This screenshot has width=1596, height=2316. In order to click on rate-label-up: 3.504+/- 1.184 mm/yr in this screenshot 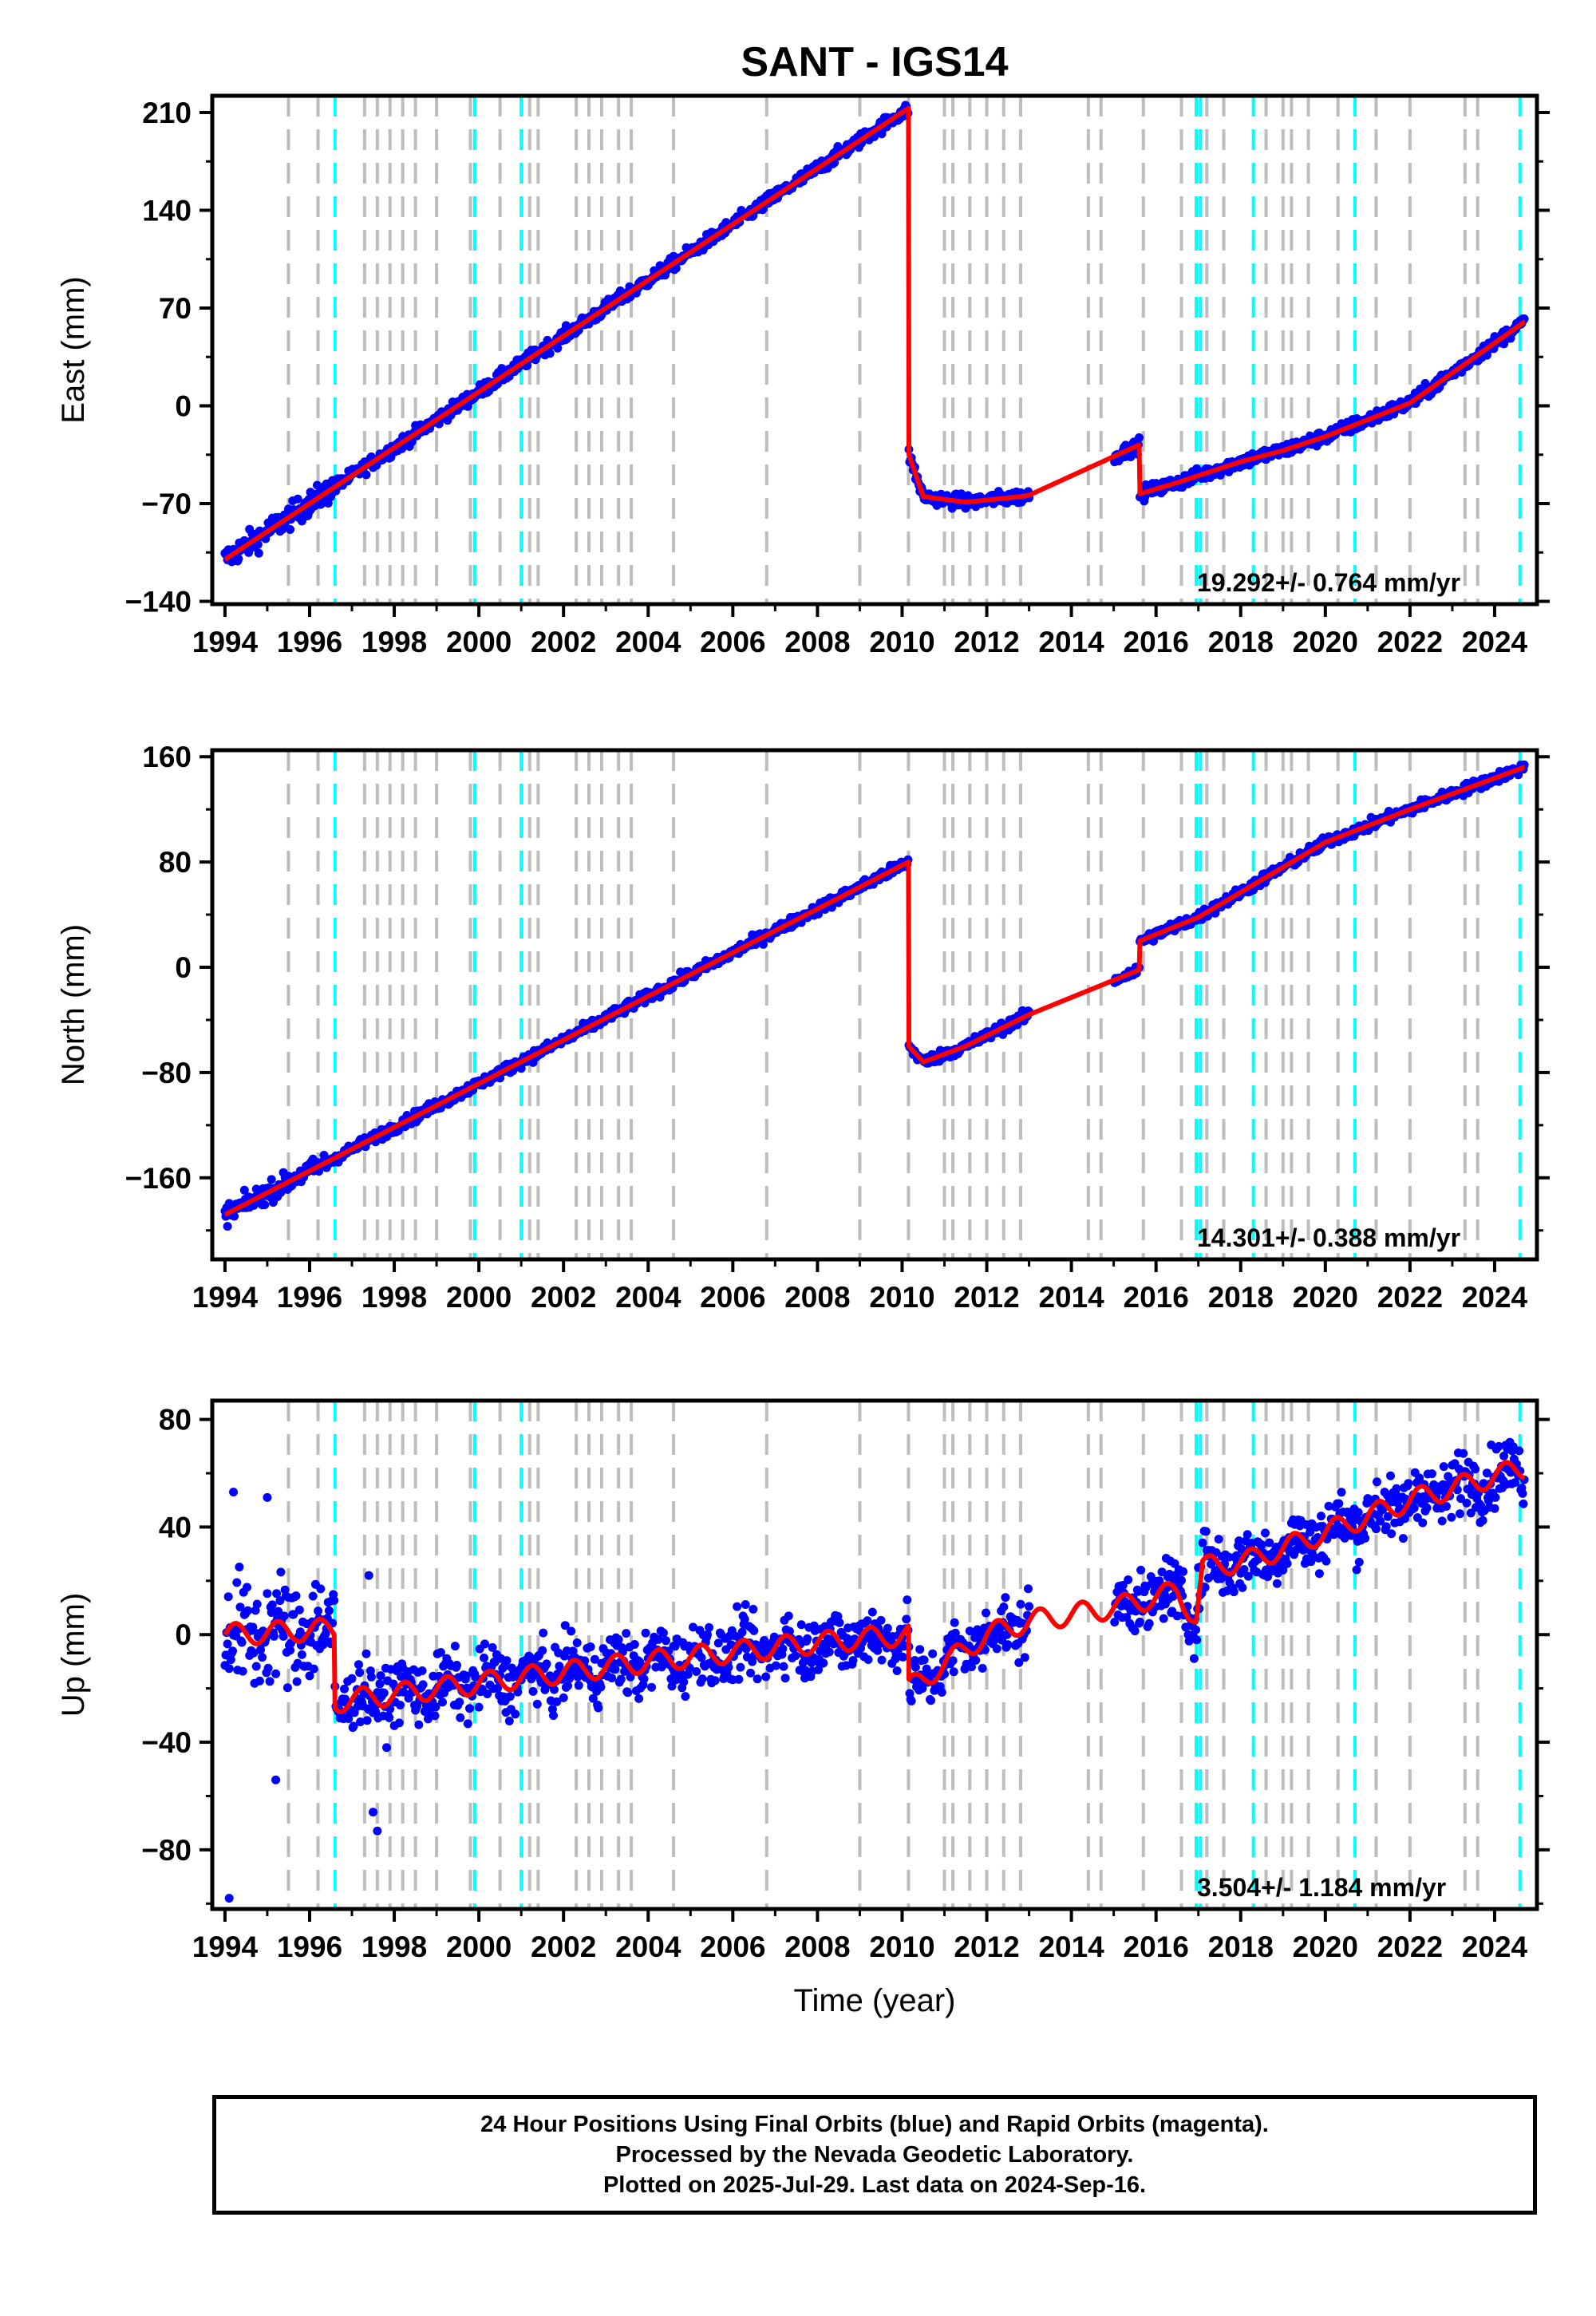, I will do `click(1321, 1888)`.